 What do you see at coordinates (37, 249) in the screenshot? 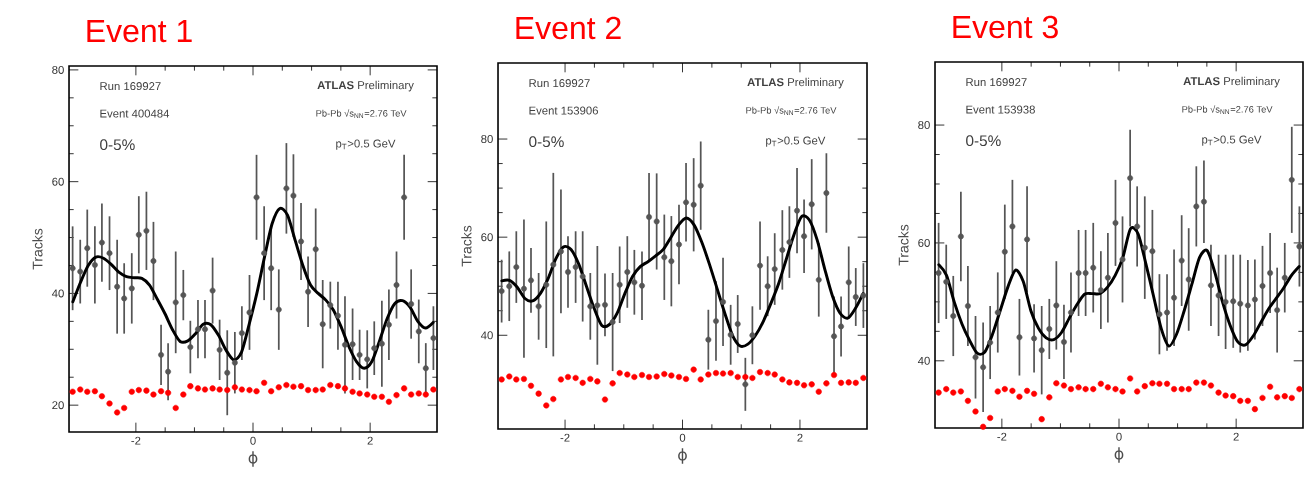
I see `y-axis-title: Tracks` at bounding box center [37, 249].